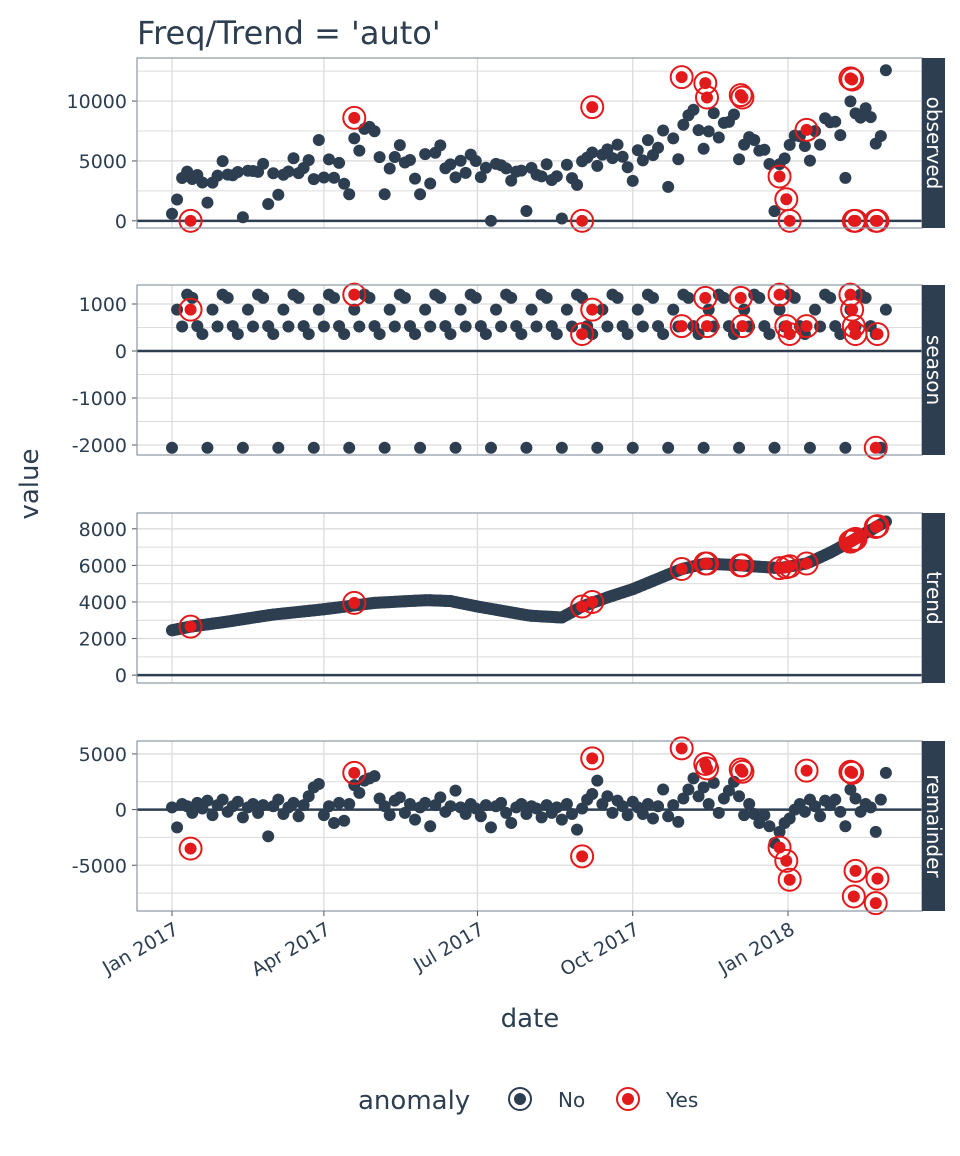  I want to click on y-tick-label: 10000, so click(97, 102).